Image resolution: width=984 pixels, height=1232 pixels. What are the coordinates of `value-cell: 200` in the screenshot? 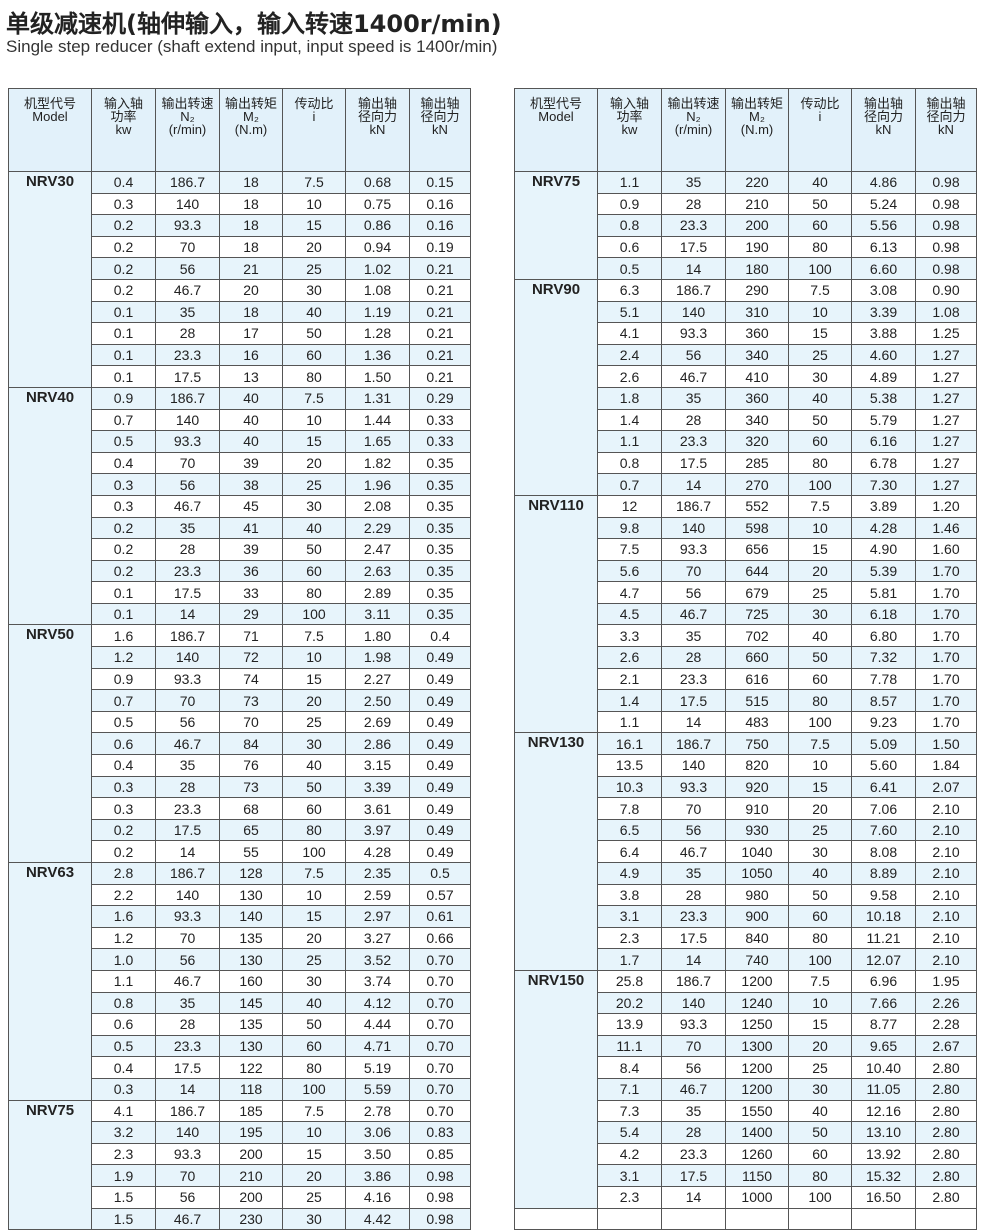 It's located at (251, 1154).